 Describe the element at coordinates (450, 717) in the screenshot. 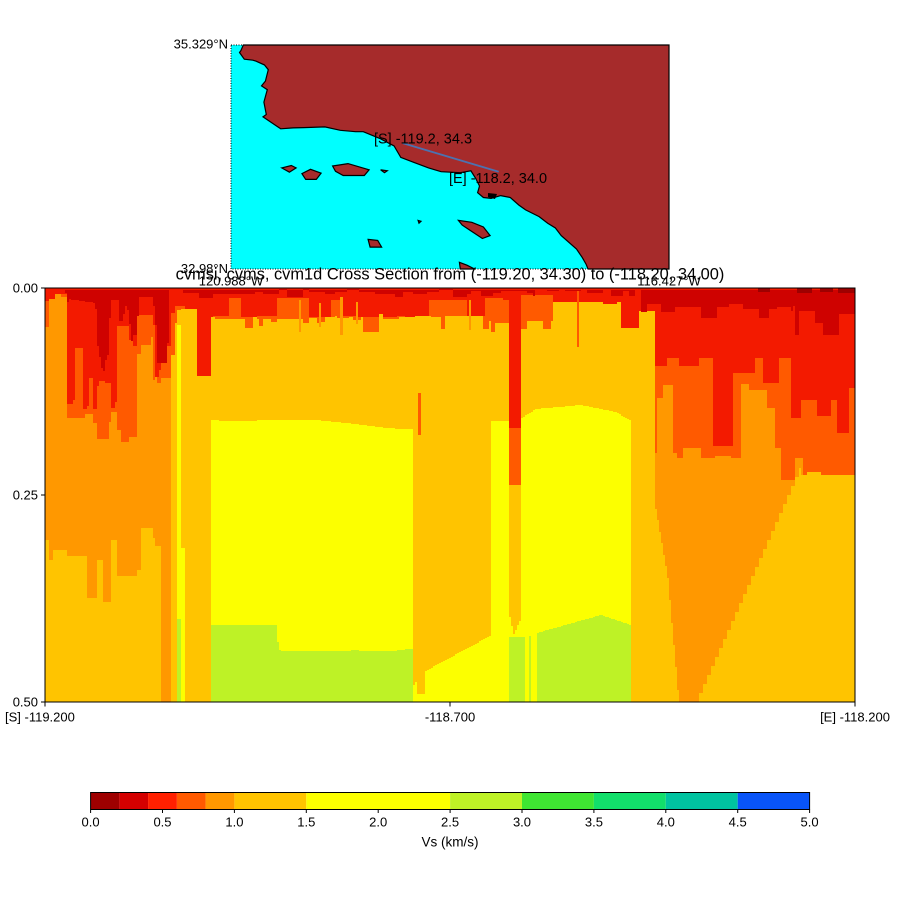

I see `svg-text: -118.700` at that location.